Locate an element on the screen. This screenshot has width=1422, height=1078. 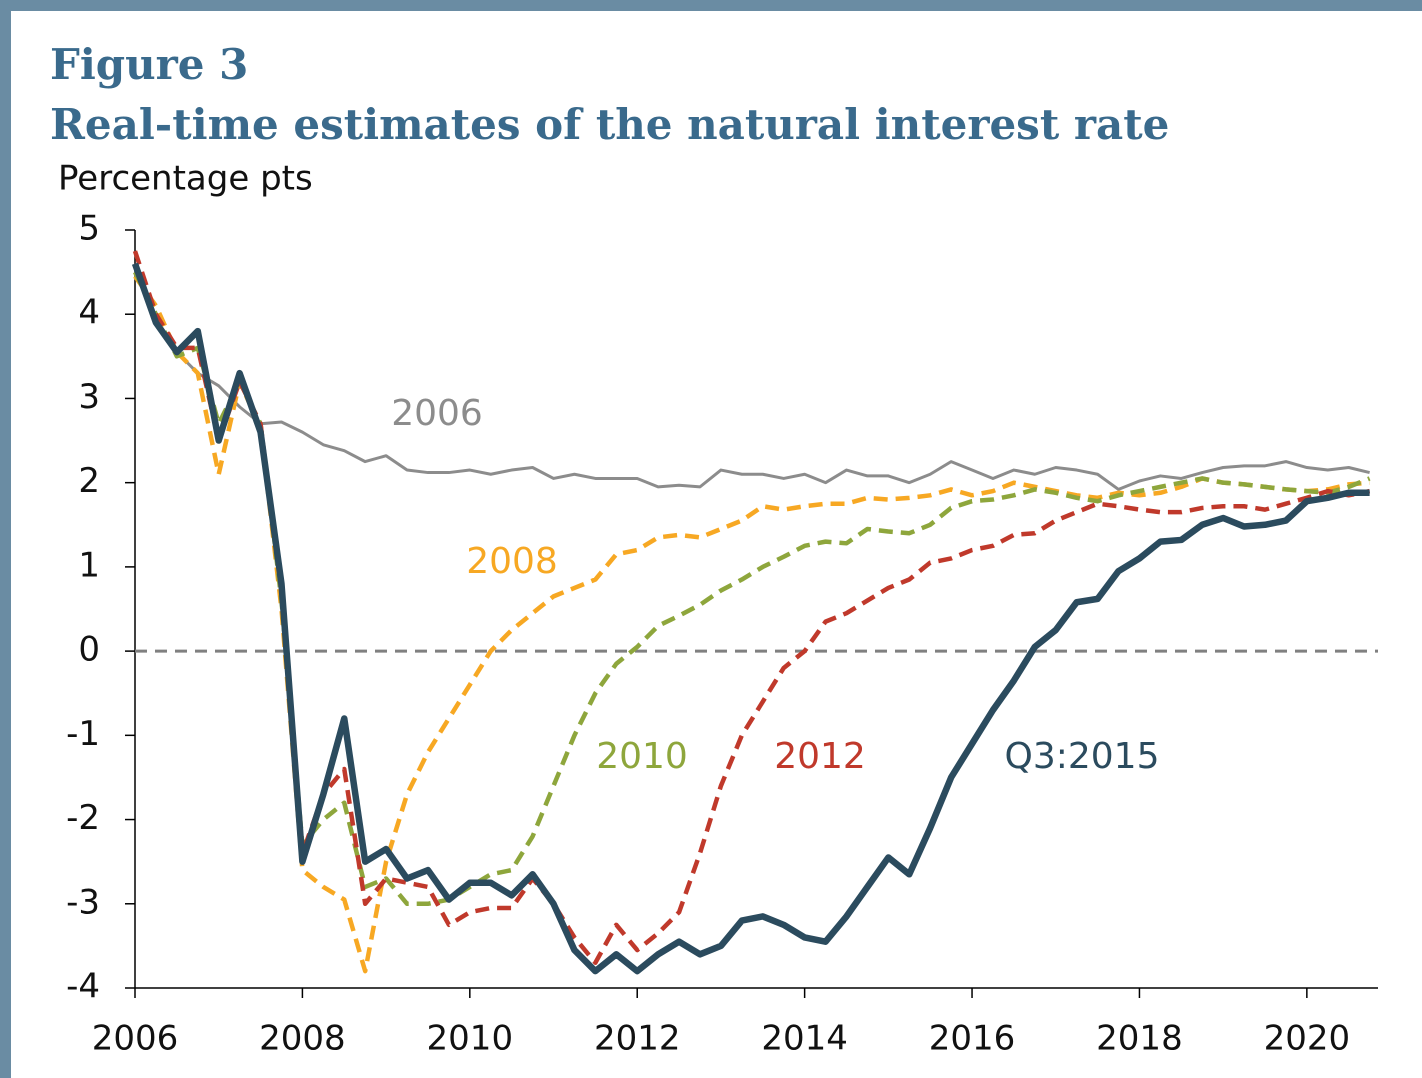
x-tick-label: 2018 is located at coordinates (1139, 1039).